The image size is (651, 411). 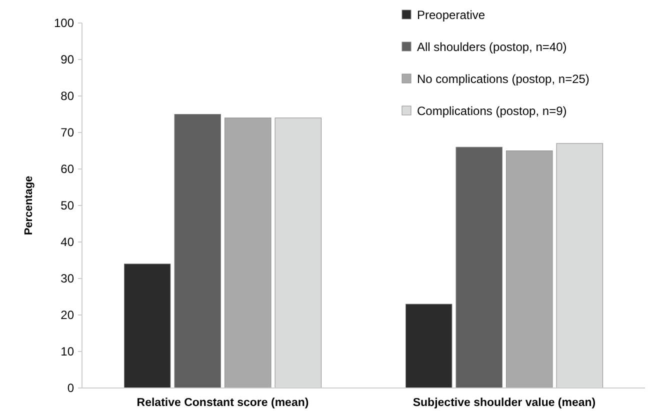 I want to click on y-tick-label: 60, so click(x=67, y=169).